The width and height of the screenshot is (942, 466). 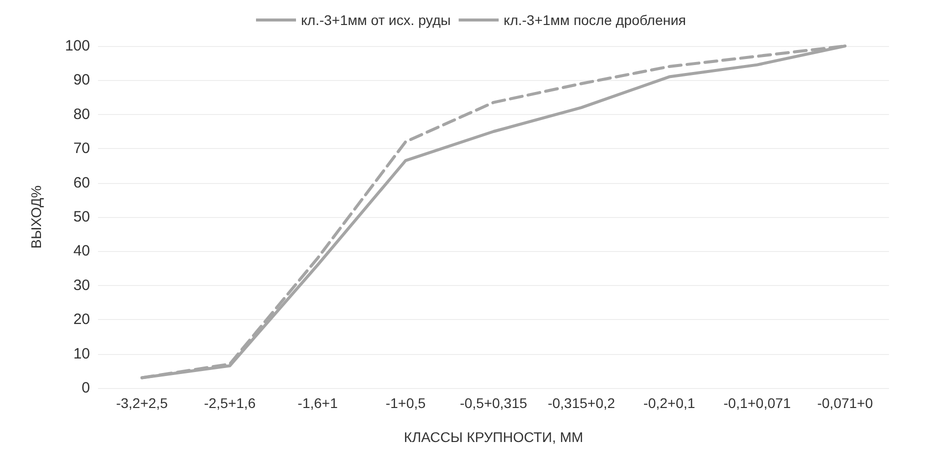 What do you see at coordinates (406, 403) in the screenshot?
I see `x-tick-label: -1+0,5` at bounding box center [406, 403].